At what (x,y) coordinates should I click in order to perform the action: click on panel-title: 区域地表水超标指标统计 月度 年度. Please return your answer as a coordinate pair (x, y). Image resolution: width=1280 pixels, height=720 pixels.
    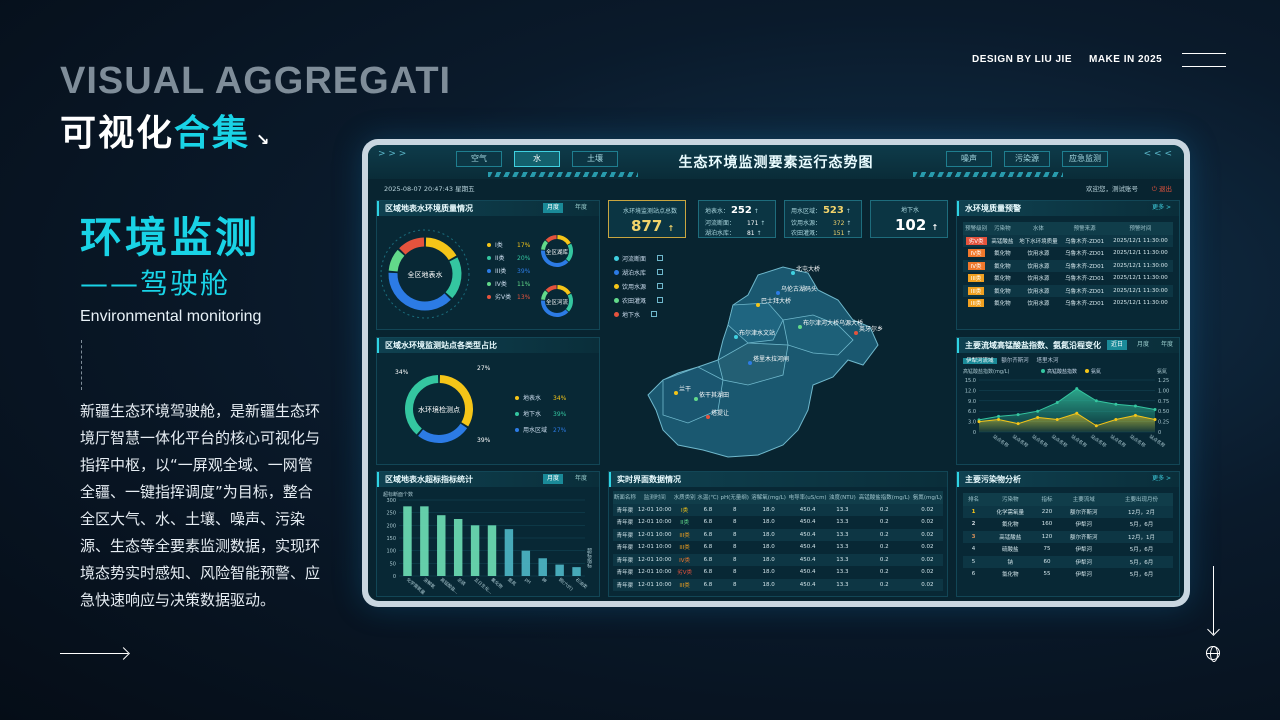
    Looking at the image, I should click on (488, 479).